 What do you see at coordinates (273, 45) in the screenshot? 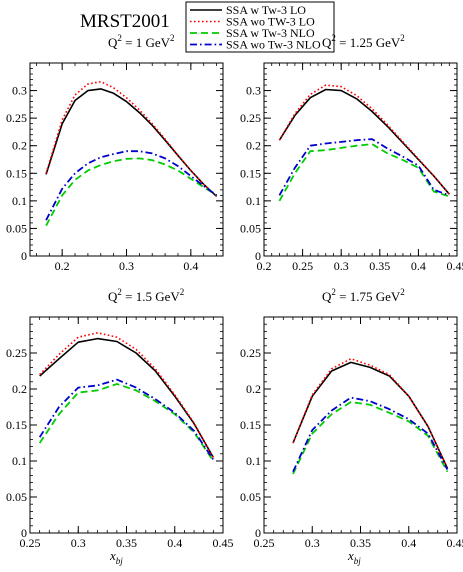
I see `legend-label: SSA wo Tw-3 NLO` at bounding box center [273, 45].